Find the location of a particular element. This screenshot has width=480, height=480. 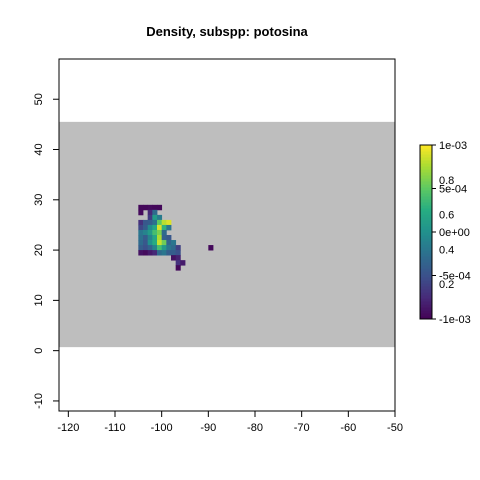

chart-title: Density, subspp: potosina is located at coordinates (227, 31).